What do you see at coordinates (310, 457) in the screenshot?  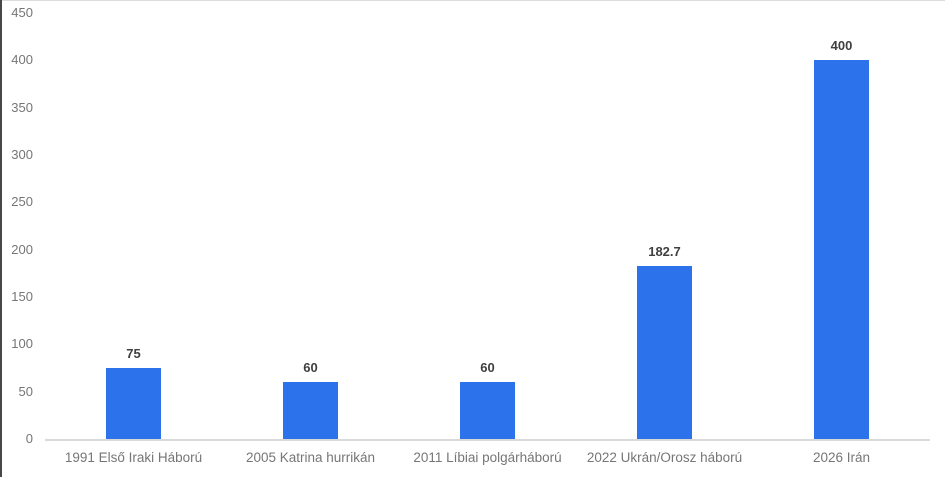 I see `category-label-2: 2005 Katrina hurrikán` at bounding box center [310, 457].